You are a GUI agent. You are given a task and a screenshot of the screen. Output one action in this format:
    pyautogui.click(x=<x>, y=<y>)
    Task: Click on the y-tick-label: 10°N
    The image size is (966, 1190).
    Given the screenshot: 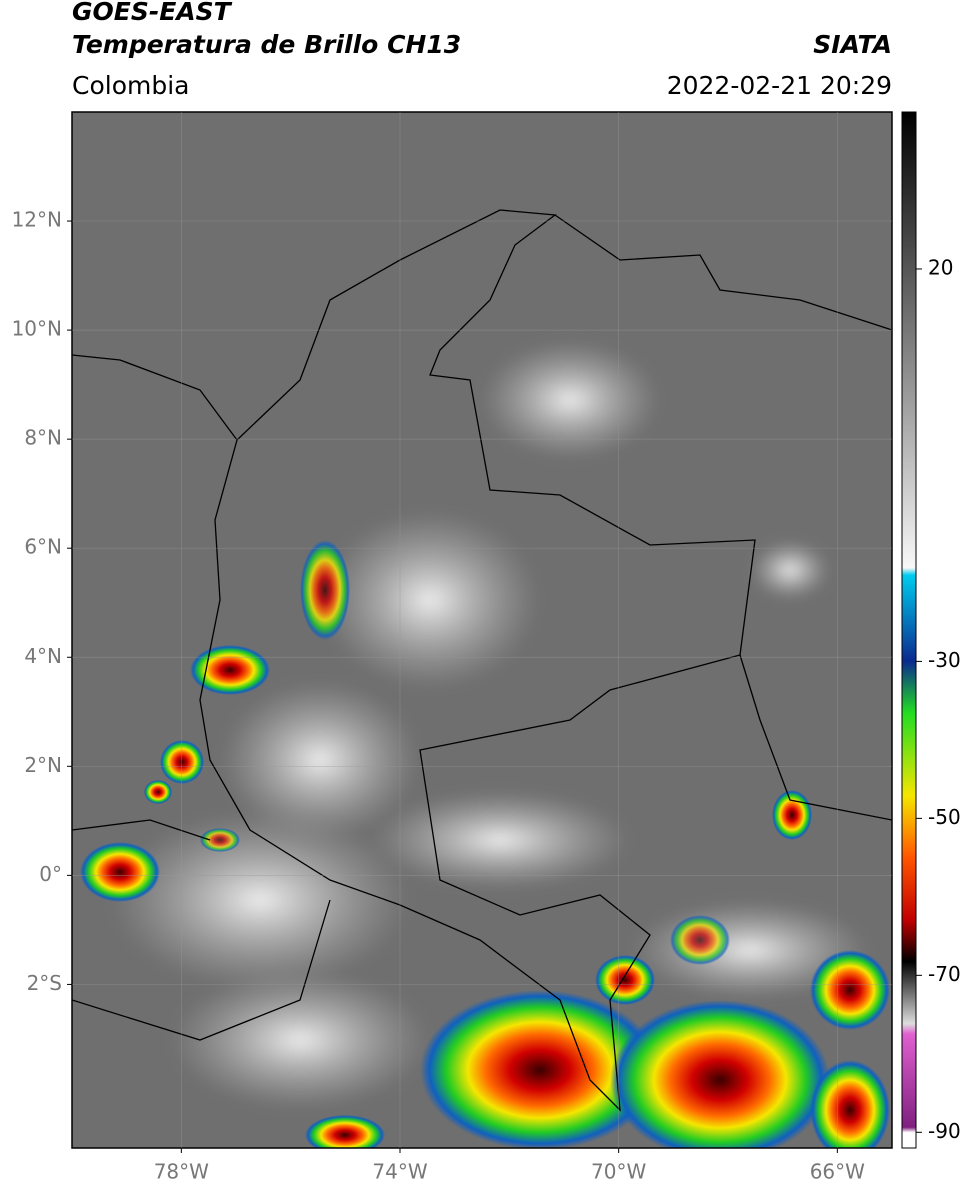 What is the action you would take?
    pyautogui.click(x=37, y=329)
    